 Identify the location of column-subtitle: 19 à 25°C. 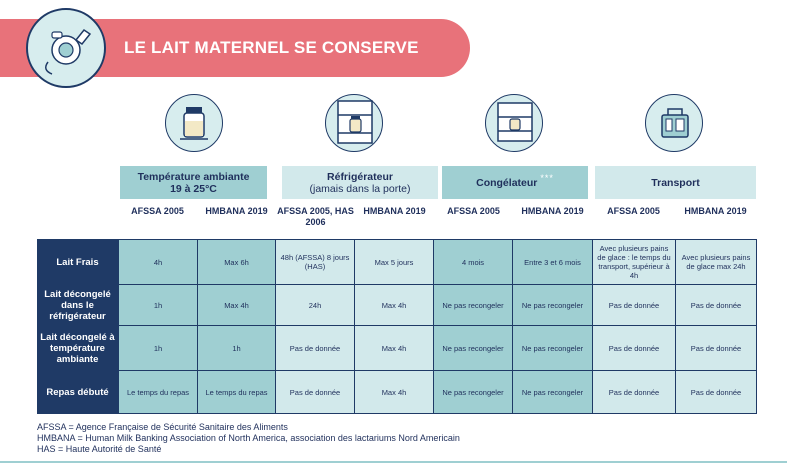
(193, 188).